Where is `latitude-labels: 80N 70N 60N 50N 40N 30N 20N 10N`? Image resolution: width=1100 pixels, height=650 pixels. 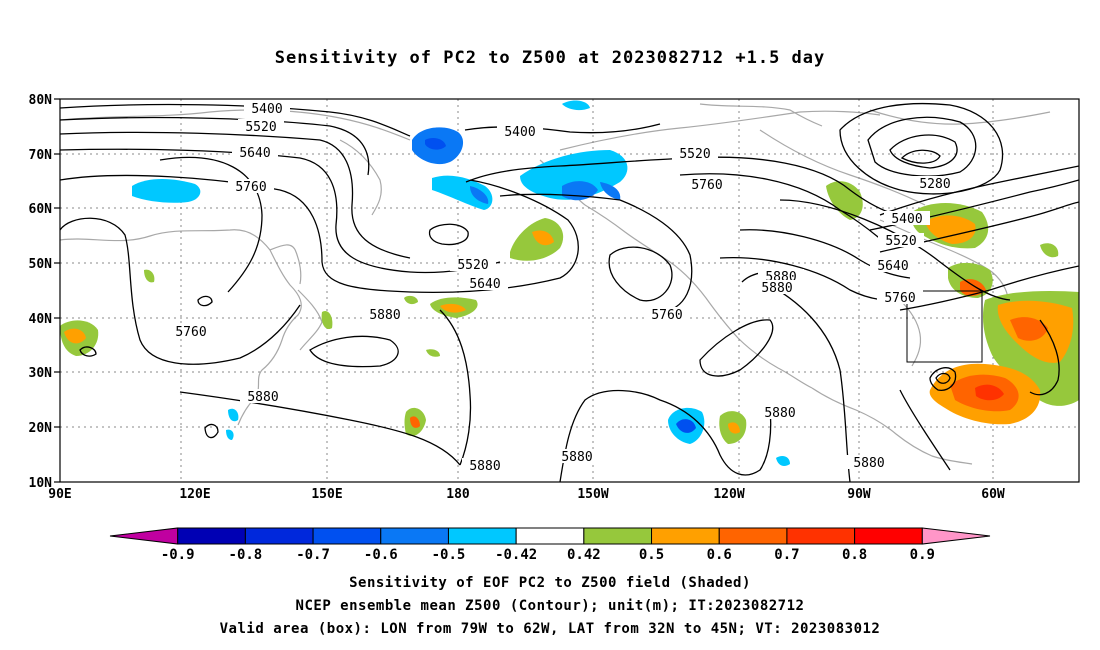 latitude-labels: 80N 70N 60N 50N 40N 30N 20N 10N is located at coordinates (41, 292).